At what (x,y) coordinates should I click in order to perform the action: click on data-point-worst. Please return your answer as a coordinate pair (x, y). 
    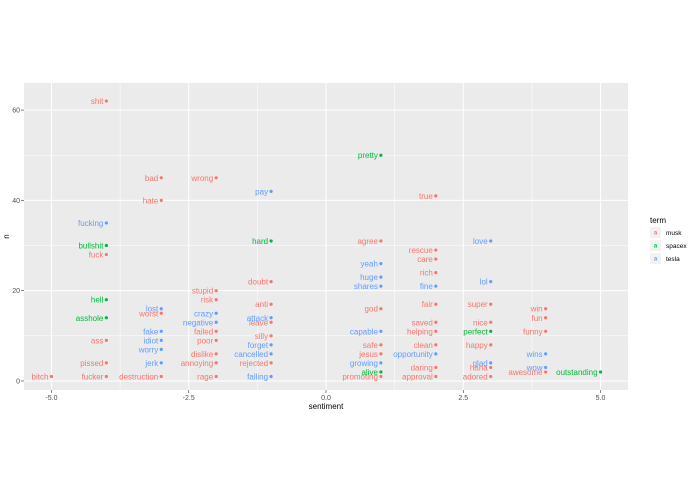
    Looking at the image, I should click on (161, 313).